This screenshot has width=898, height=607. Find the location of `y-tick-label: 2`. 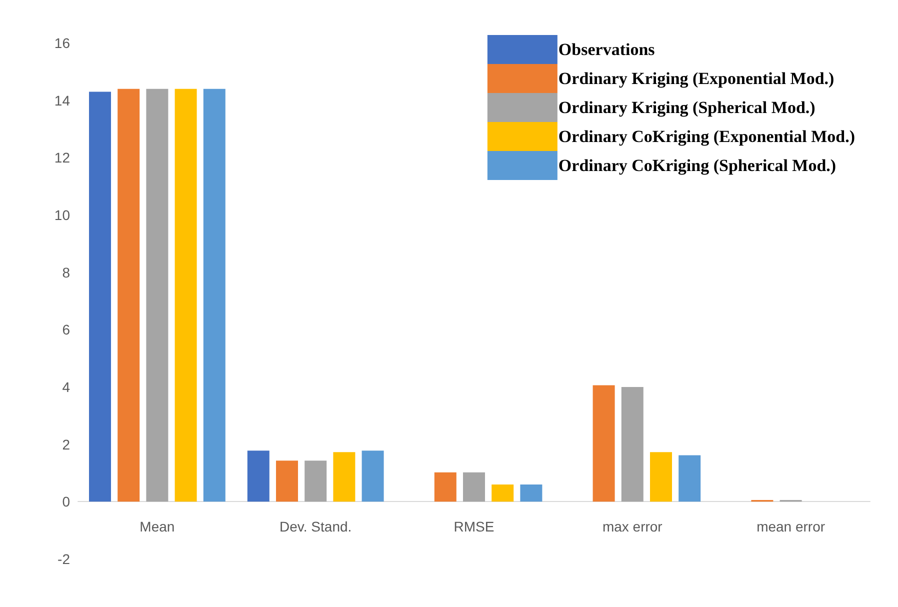

y-tick-label: 2 is located at coordinates (66, 444).